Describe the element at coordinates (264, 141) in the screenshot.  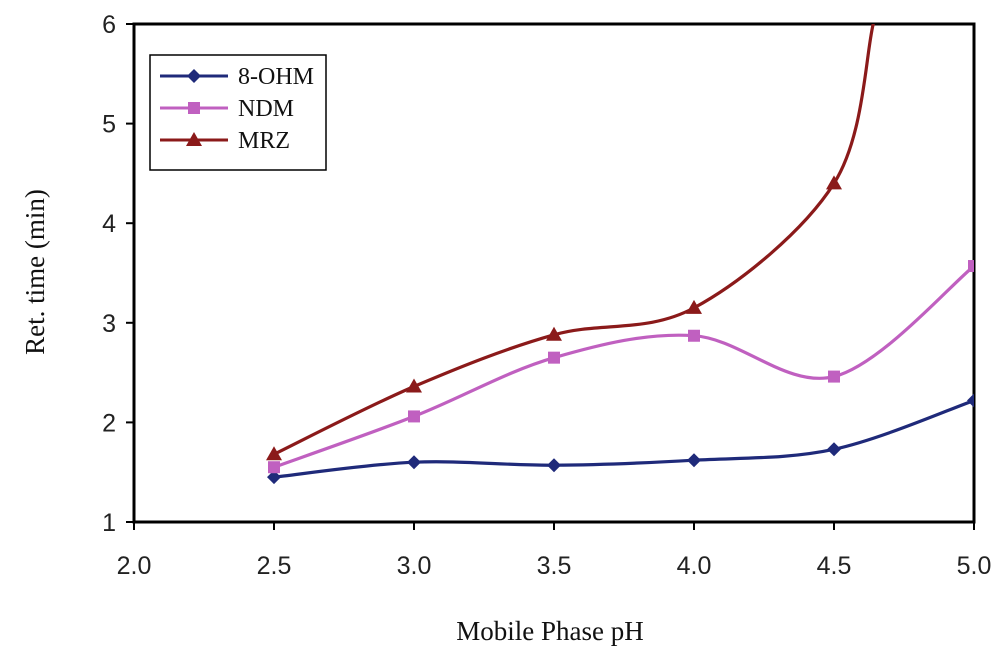
I see `legend-label: MRZ` at that location.